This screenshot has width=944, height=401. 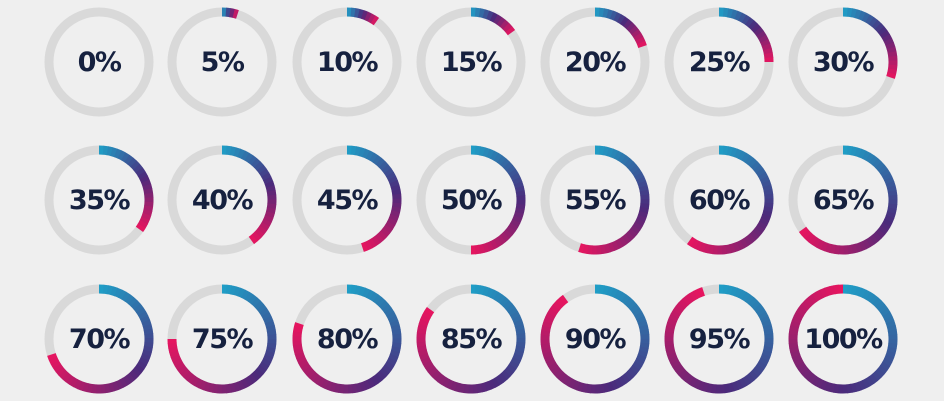 I want to click on progress-ring-label: 10%, so click(x=347, y=62).